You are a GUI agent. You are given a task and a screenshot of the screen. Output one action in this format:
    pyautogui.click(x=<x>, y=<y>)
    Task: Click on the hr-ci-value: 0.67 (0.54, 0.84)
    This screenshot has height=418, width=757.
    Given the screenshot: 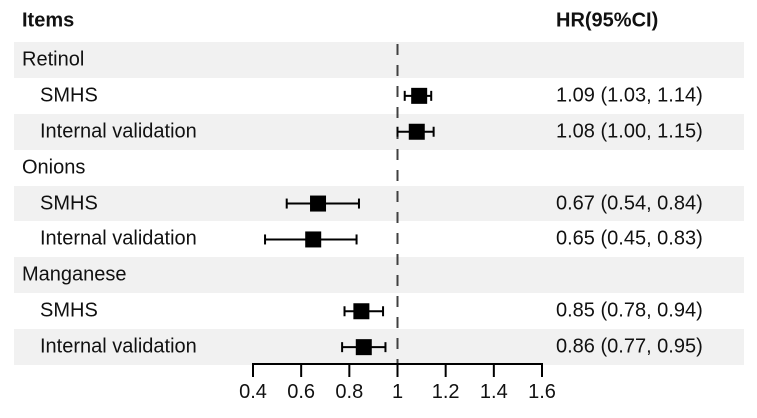 What is the action you would take?
    pyautogui.click(x=629, y=203)
    